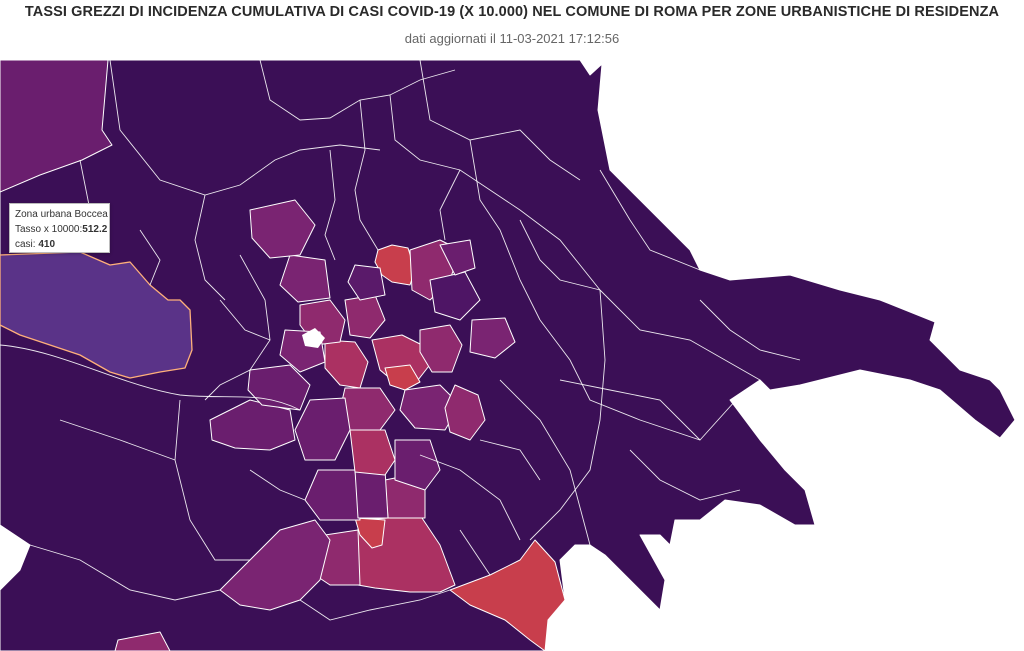 The image size is (1024, 651). I want to click on zone-boccea, so click(96, 315).